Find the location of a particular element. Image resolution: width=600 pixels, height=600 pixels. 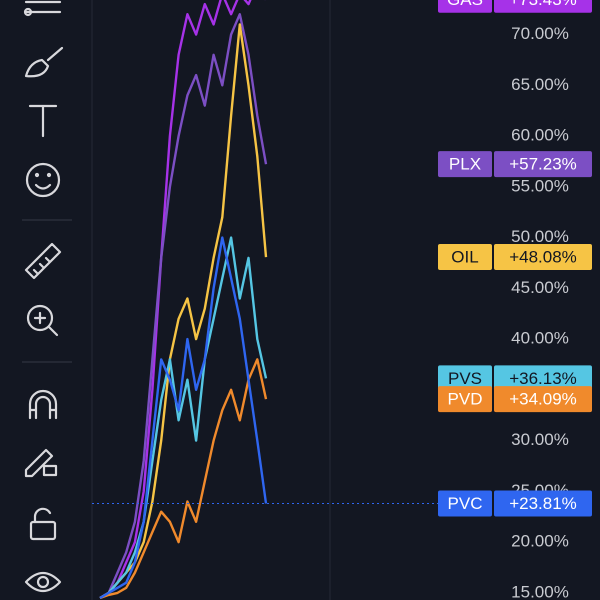

zoom-tool is located at coordinates (42, 320).